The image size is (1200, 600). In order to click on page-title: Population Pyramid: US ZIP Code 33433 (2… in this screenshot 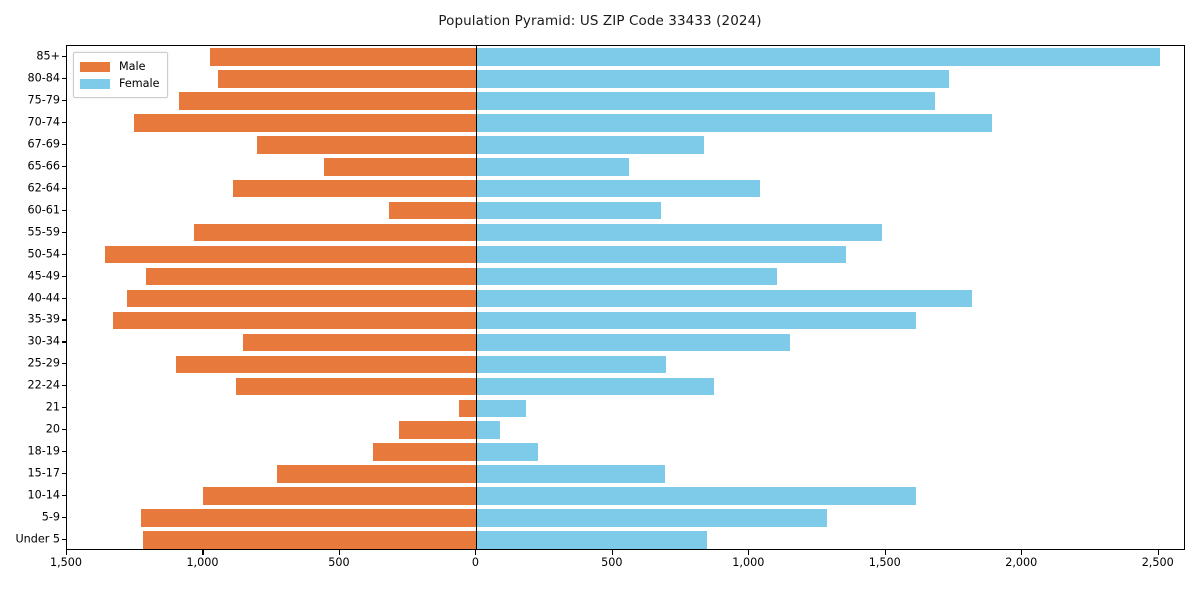, I will do `click(600, 21)`.